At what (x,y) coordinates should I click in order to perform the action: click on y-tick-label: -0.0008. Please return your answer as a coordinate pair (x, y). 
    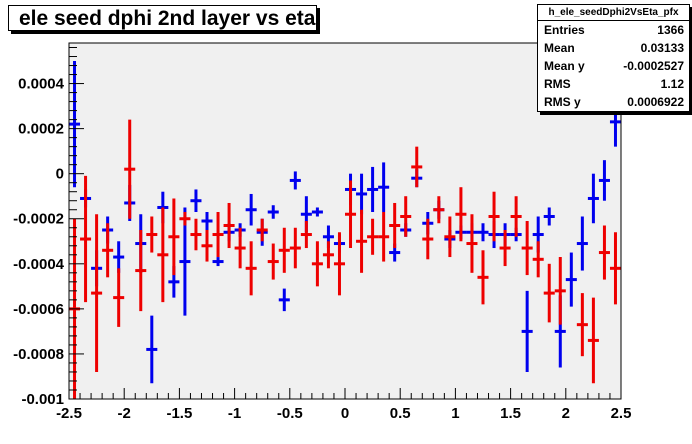
    Looking at the image, I should click on (38, 354).